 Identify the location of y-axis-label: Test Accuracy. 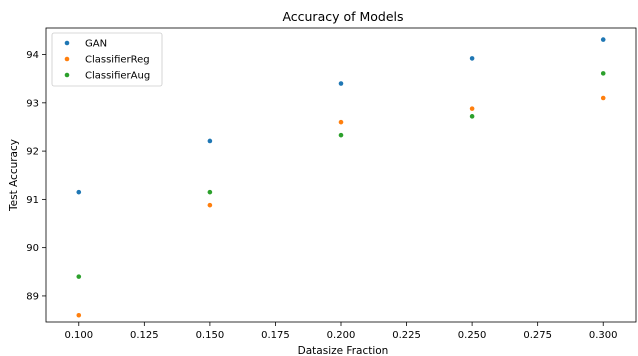
(14, 175).